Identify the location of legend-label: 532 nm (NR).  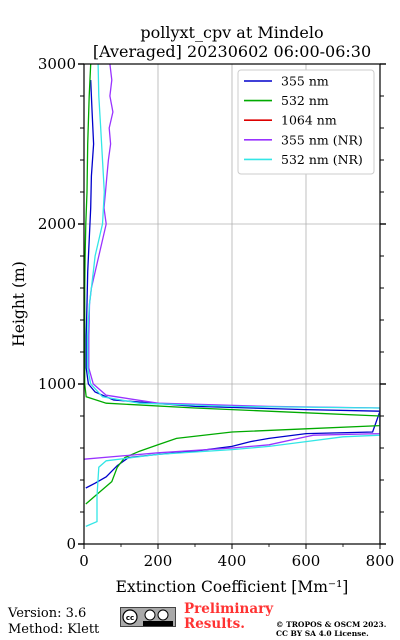
(322, 159).